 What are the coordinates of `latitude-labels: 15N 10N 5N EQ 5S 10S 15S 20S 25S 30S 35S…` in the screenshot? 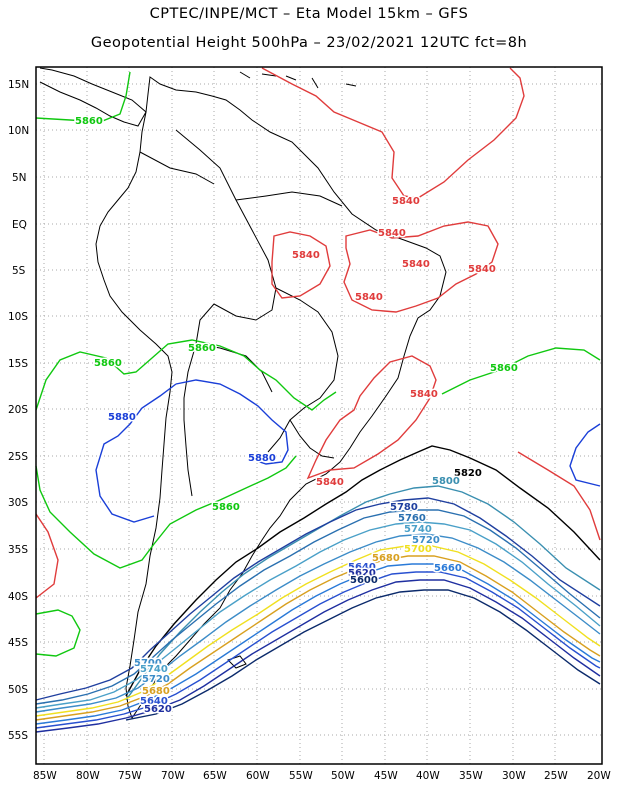 It's located at (18, 410).